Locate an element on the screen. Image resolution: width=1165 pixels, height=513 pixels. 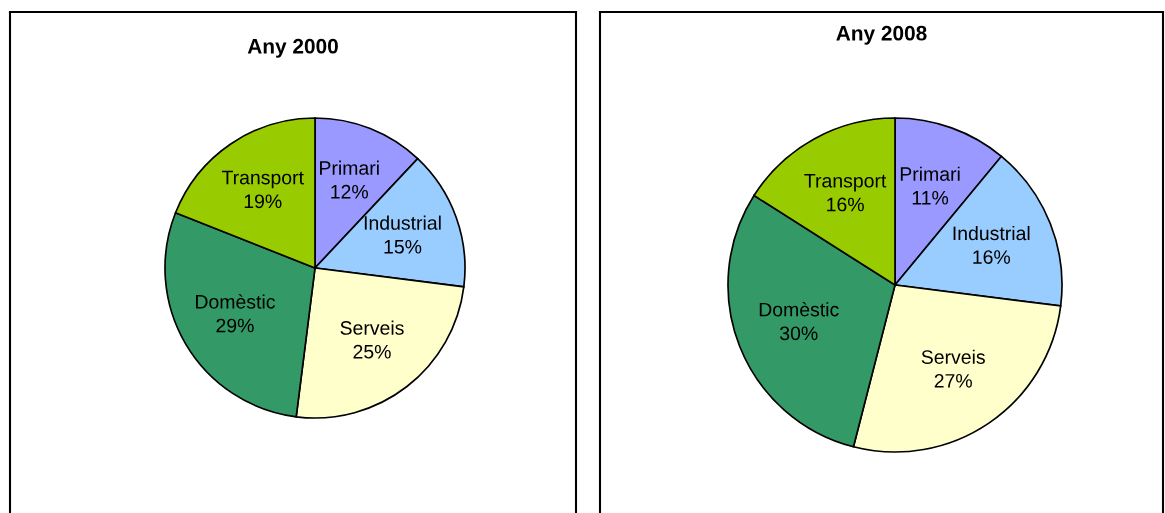
data-label: 19% is located at coordinates (263, 201).